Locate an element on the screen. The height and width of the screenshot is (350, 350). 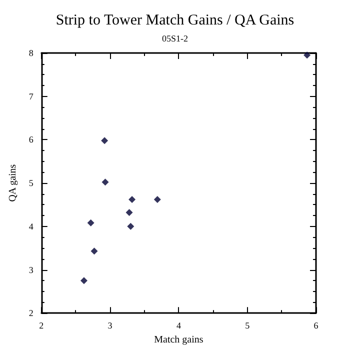
chart-subtitle: 05S1-2 is located at coordinates (175, 39).